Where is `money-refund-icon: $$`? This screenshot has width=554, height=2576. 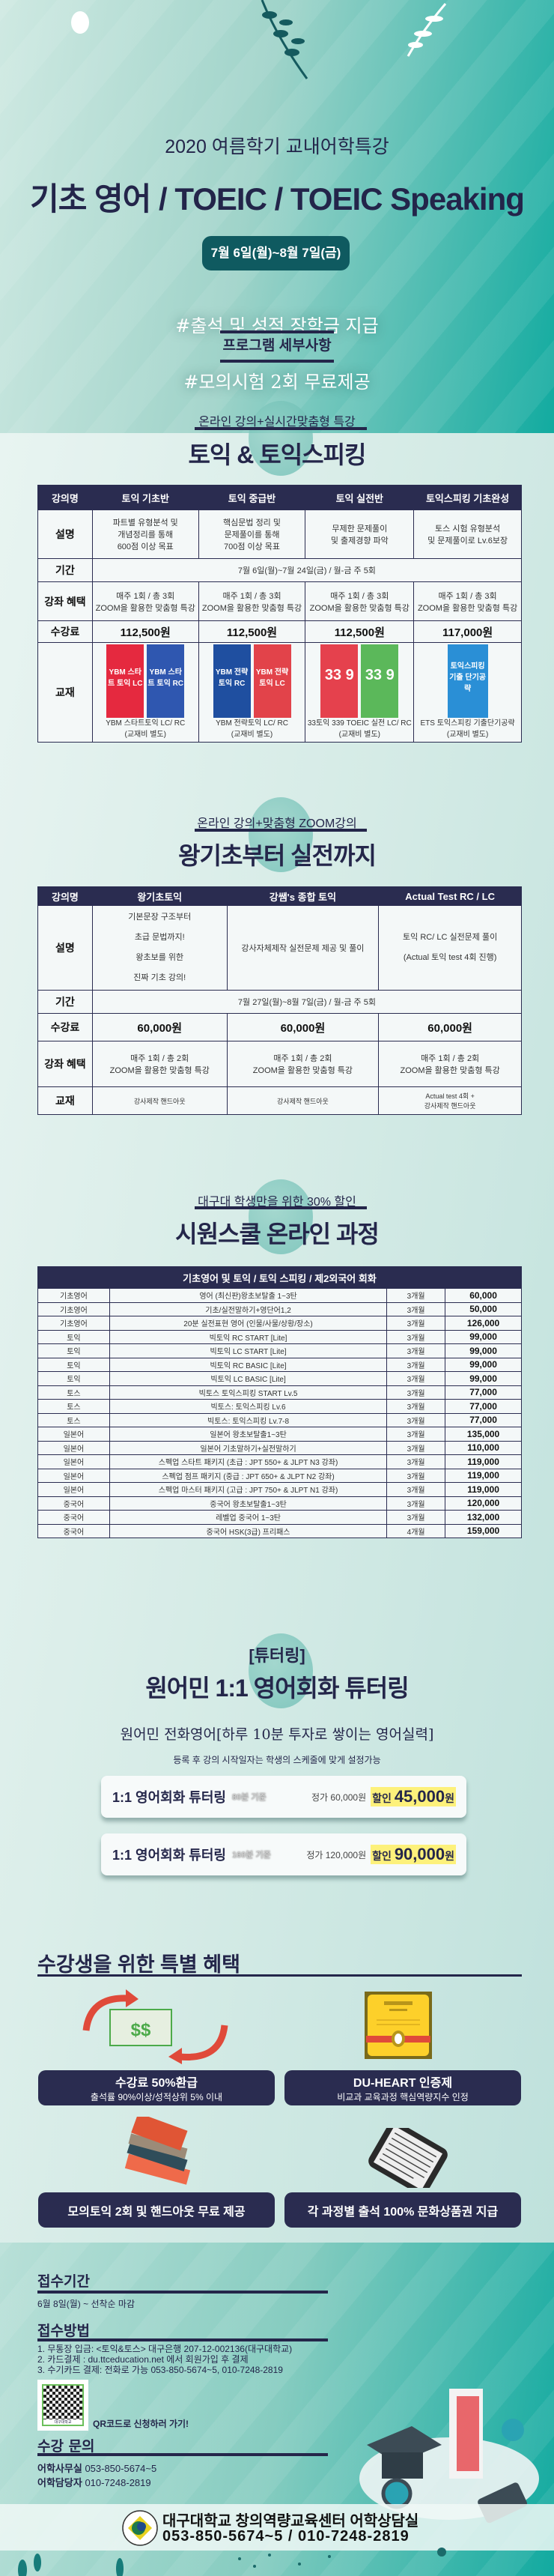
money-refund-icon: $$ is located at coordinates (155, 2026).